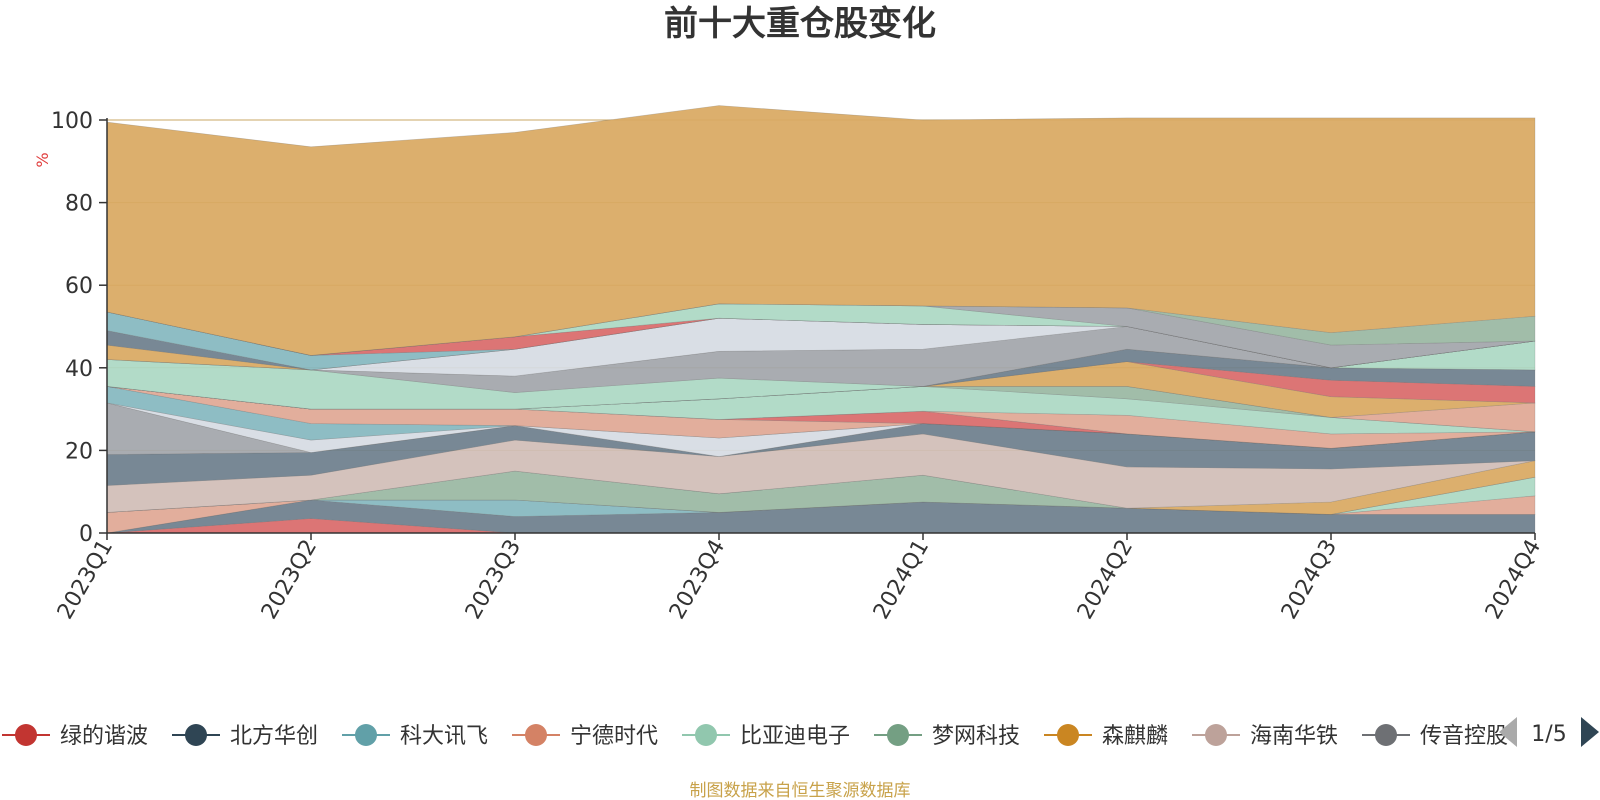 This screenshot has height=800, width=1600. What do you see at coordinates (79, 204) in the screenshot?
I see `y-tick-label: 80` at bounding box center [79, 204].